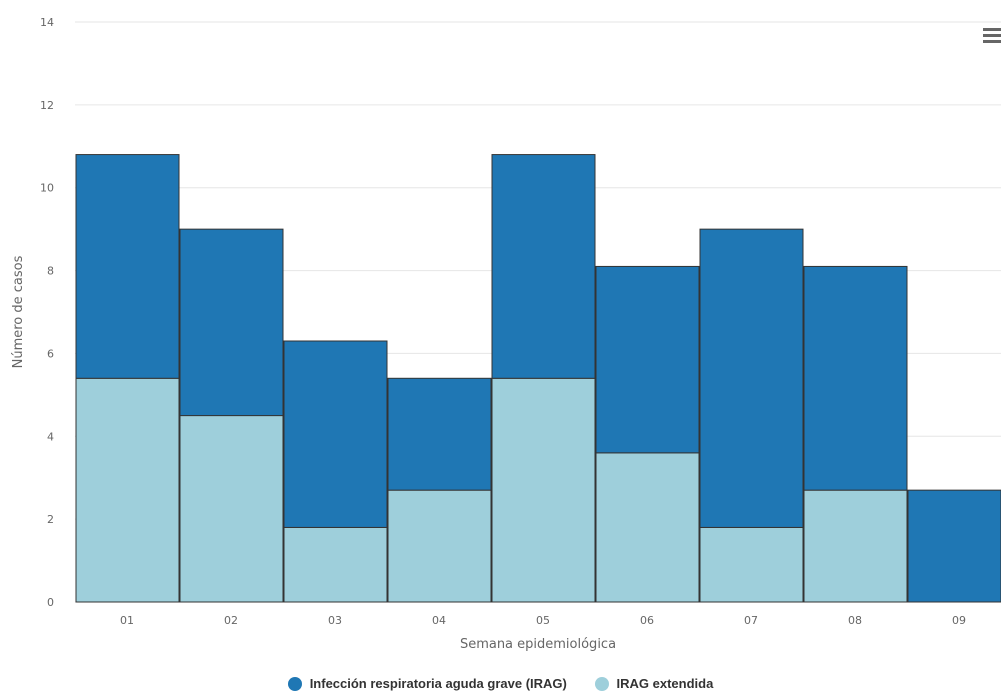  What do you see at coordinates (50, 436) in the screenshot?
I see `y-tick-label: 4` at bounding box center [50, 436].